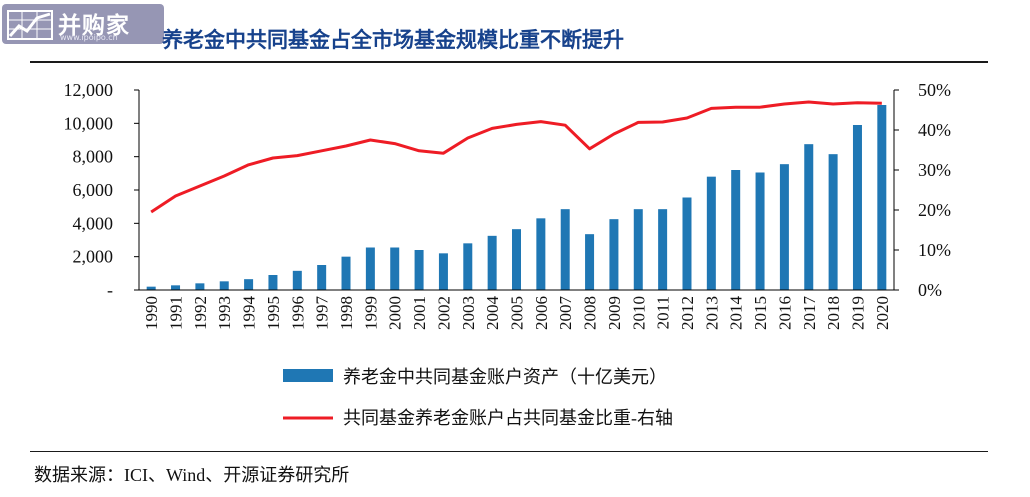  What do you see at coordinates (93, 157) in the screenshot?
I see `left-tick-label: 8,000` at bounding box center [93, 157].